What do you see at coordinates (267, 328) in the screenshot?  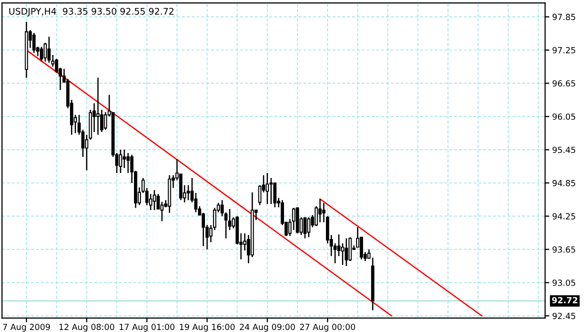 I see `x-tick-label: 24 Aug 09:00` at bounding box center [267, 328].